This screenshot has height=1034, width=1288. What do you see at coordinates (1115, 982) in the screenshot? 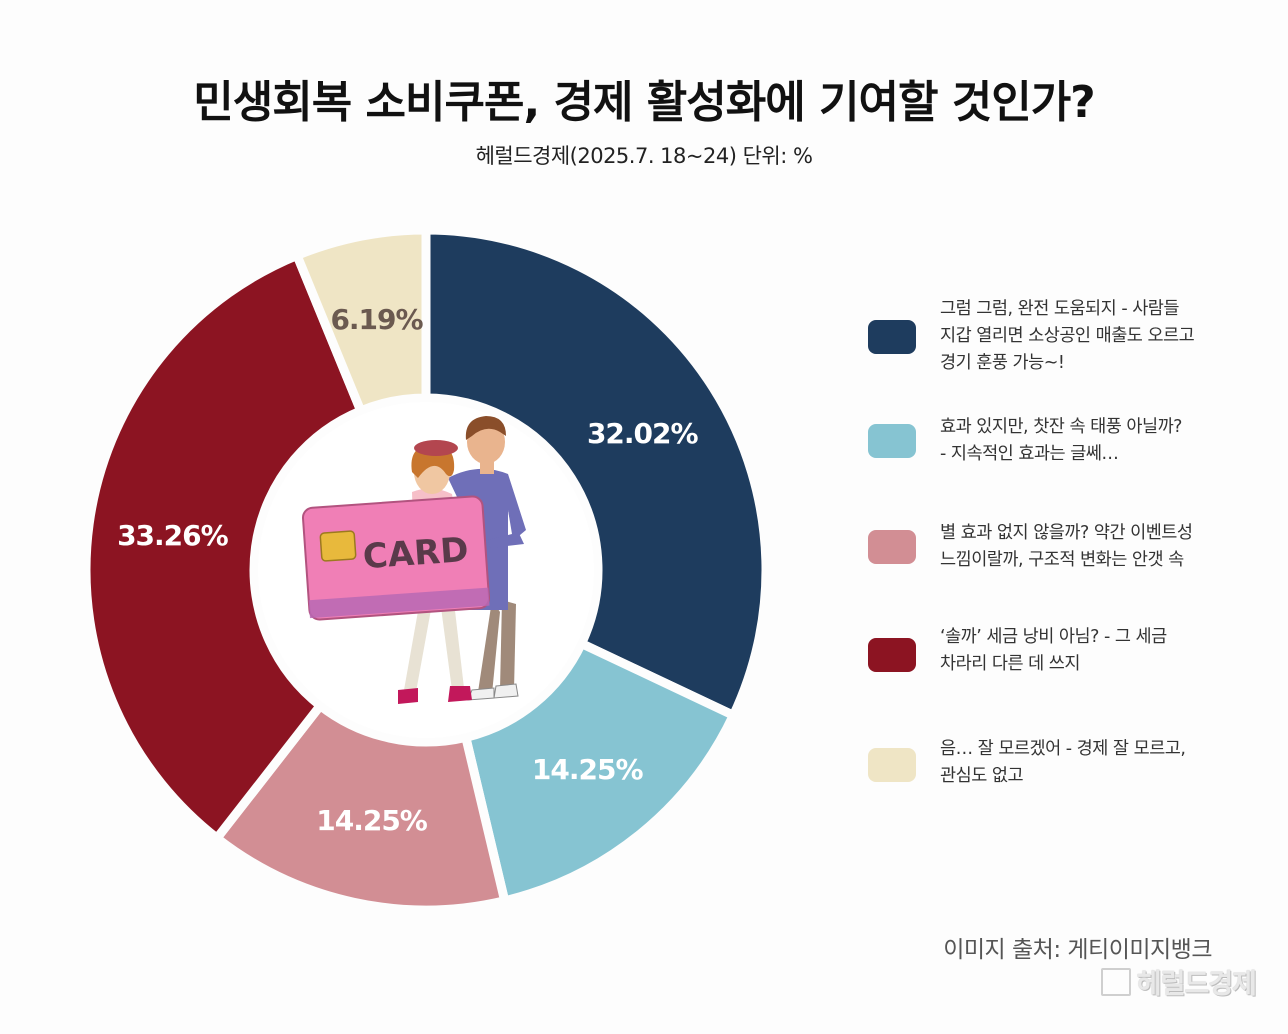
I see `logo-icon` at bounding box center [1115, 982].